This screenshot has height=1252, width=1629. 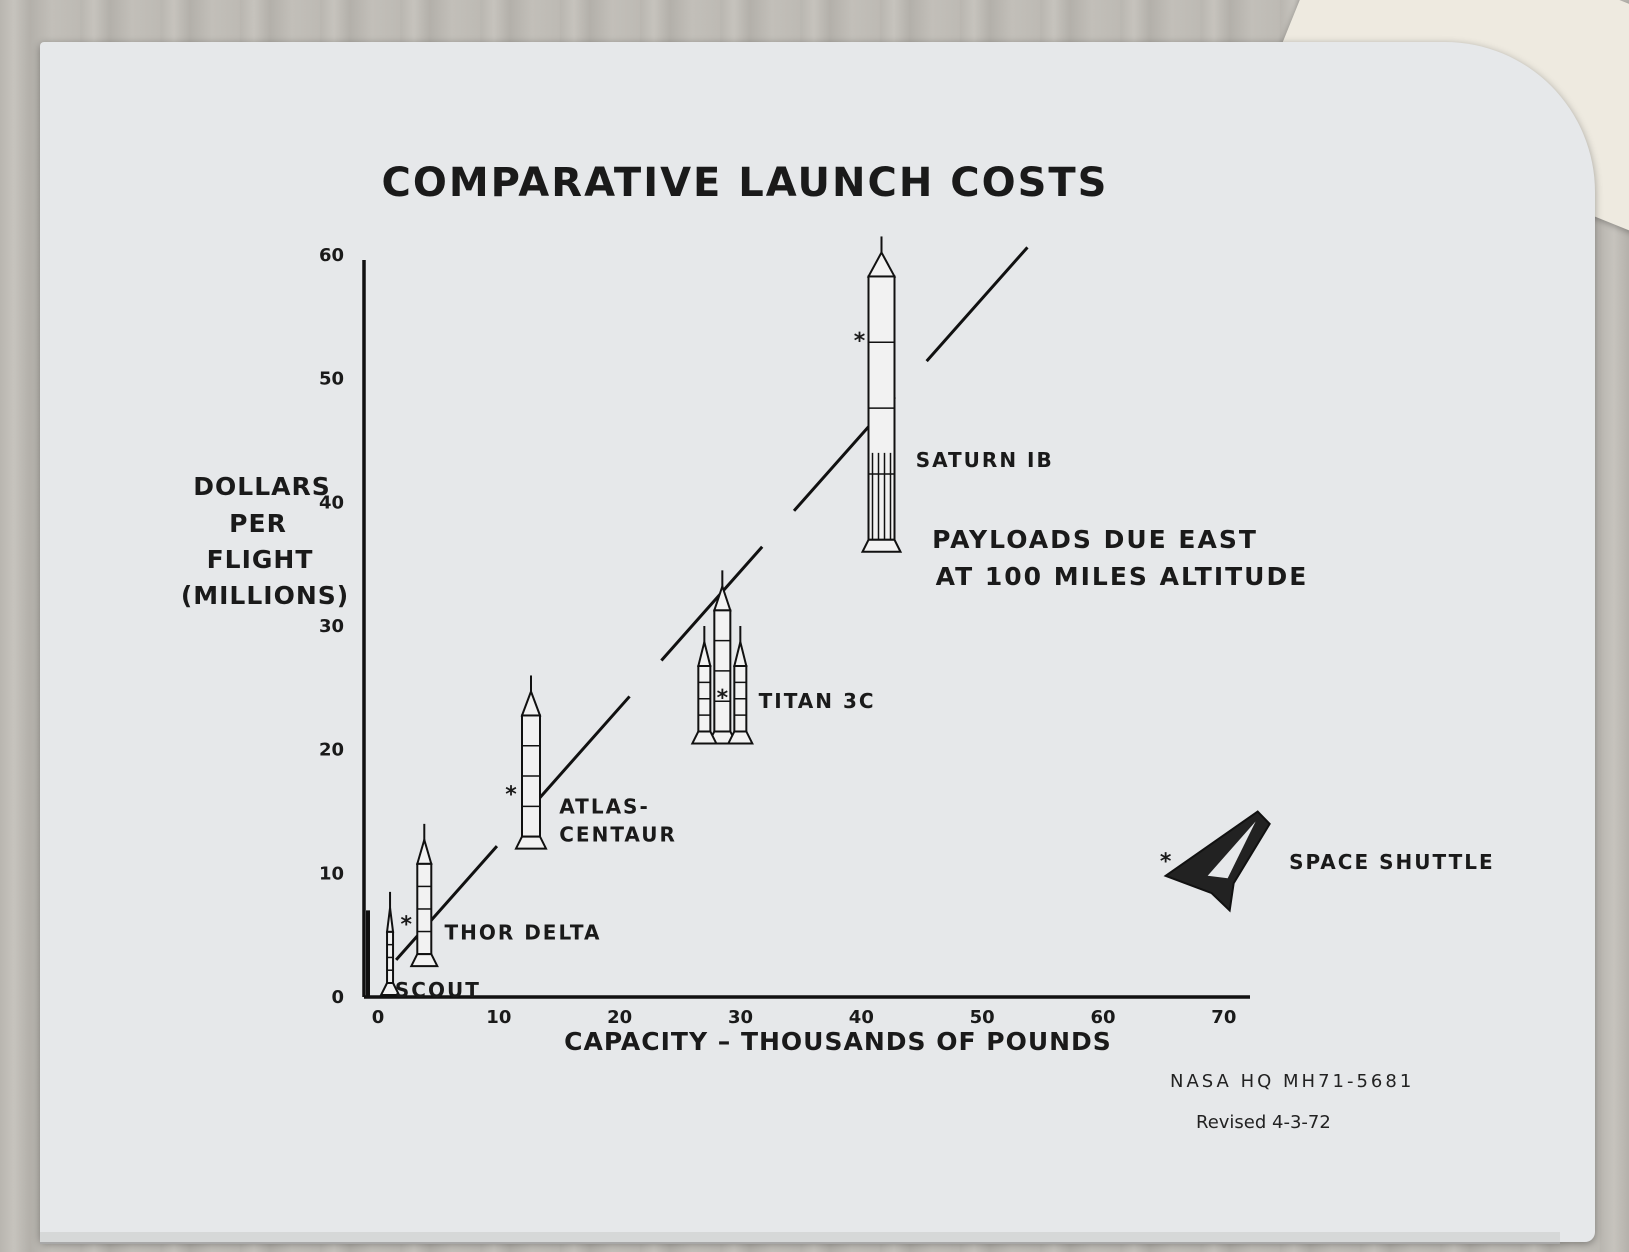 I want to click on x-tick-label-20: 20, so click(x=619, y=1017).